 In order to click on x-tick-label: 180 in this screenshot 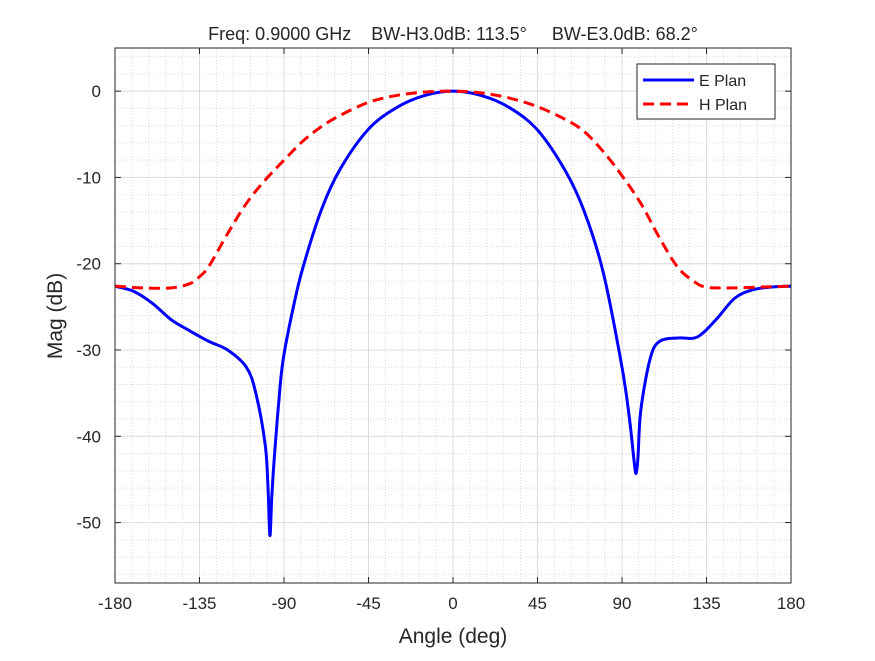, I will do `click(791, 603)`.